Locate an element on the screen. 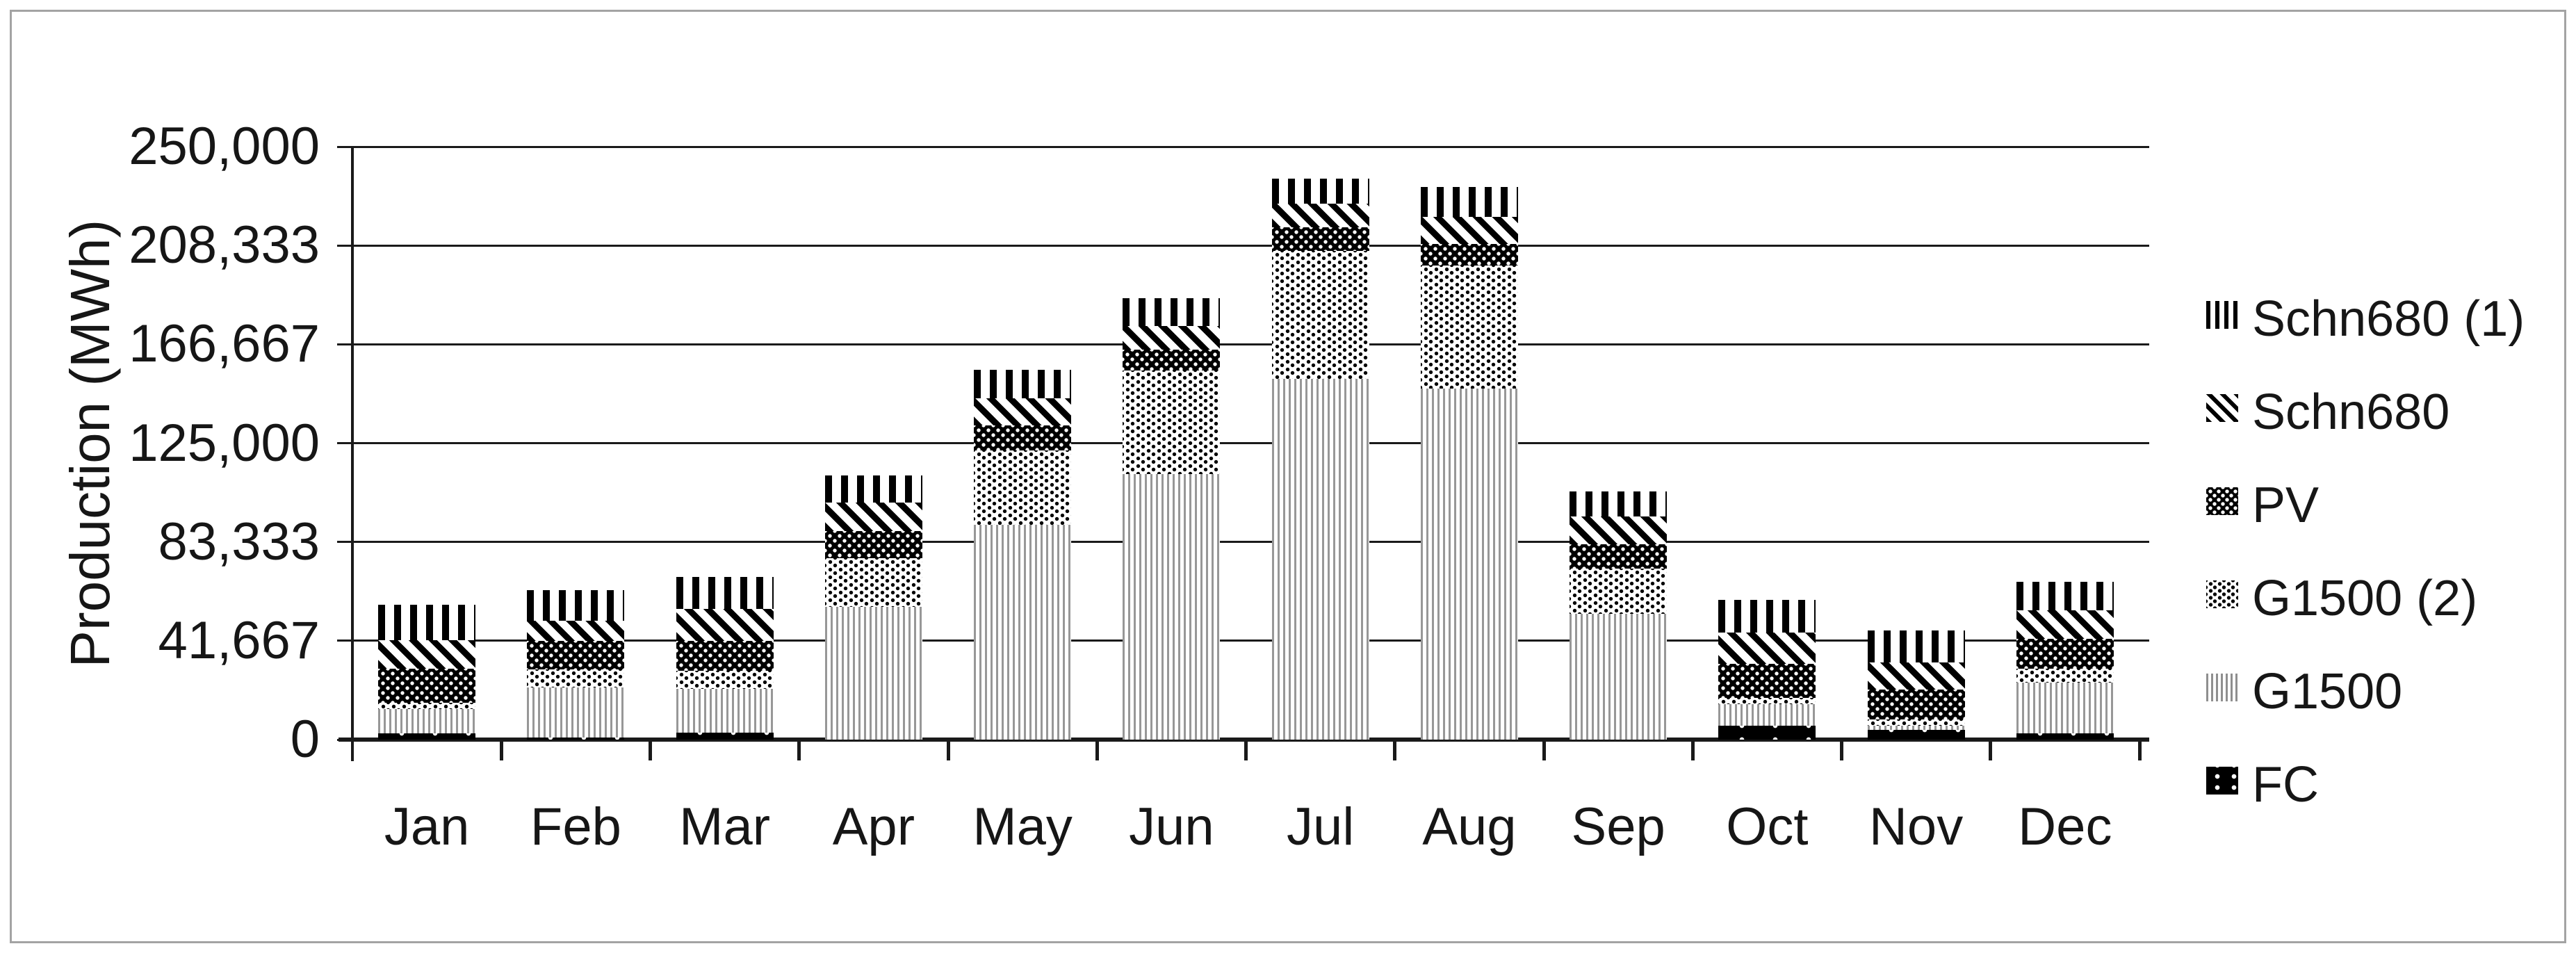  black-solid-dots-icon is located at coordinates (2222, 781).